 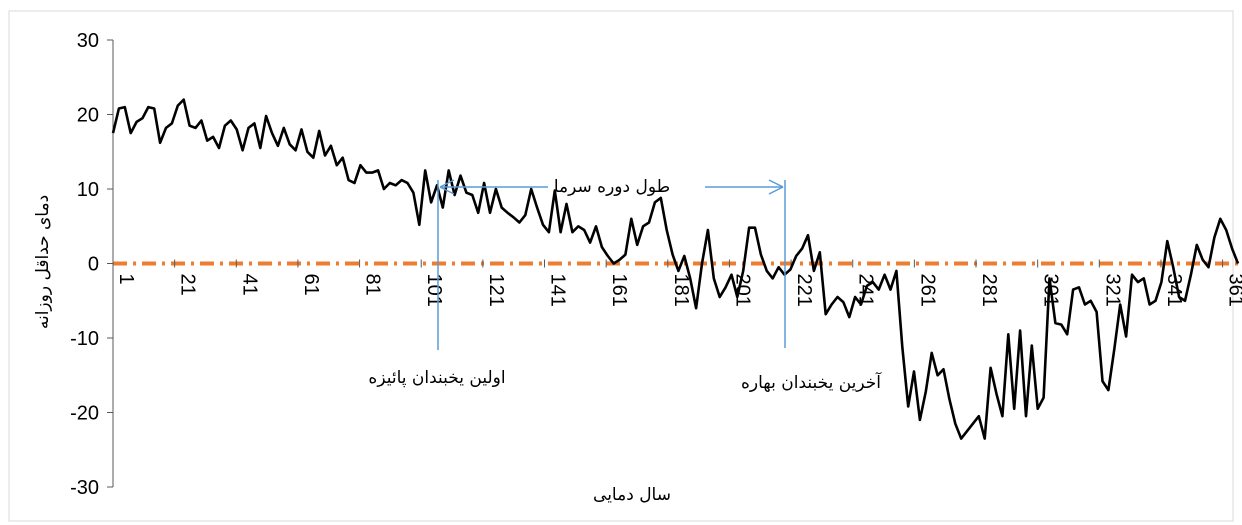 What do you see at coordinates (84, 414) in the screenshot?
I see `y-tick-label: -20` at bounding box center [84, 414].